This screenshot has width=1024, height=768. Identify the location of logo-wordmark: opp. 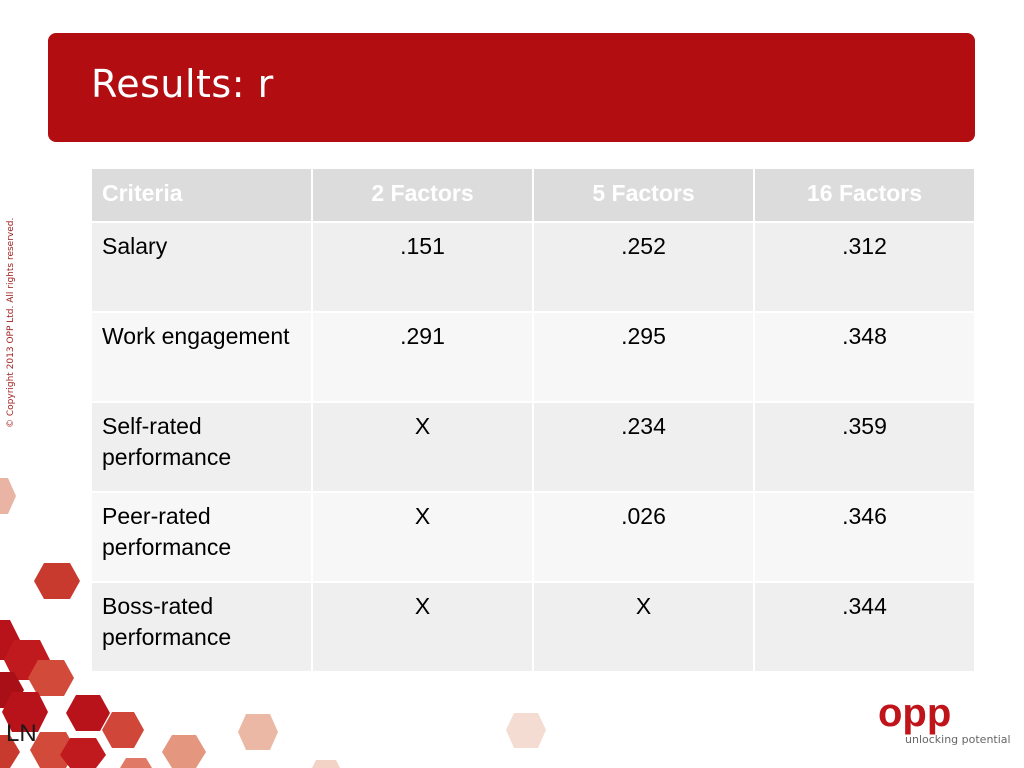
(914, 713).